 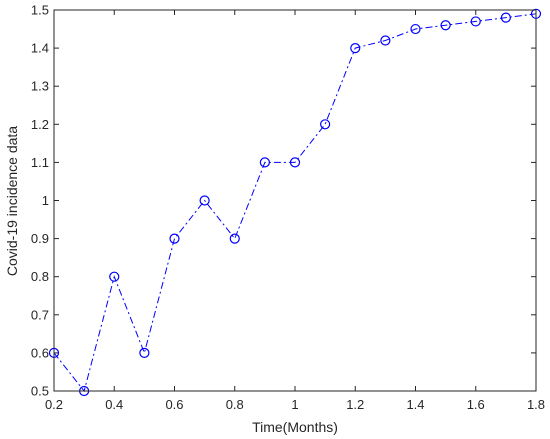 What do you see at coordinates (40, 238) in the screenshot?
I see `y-tick-label: 0.9` at bounding box center [40, 238].